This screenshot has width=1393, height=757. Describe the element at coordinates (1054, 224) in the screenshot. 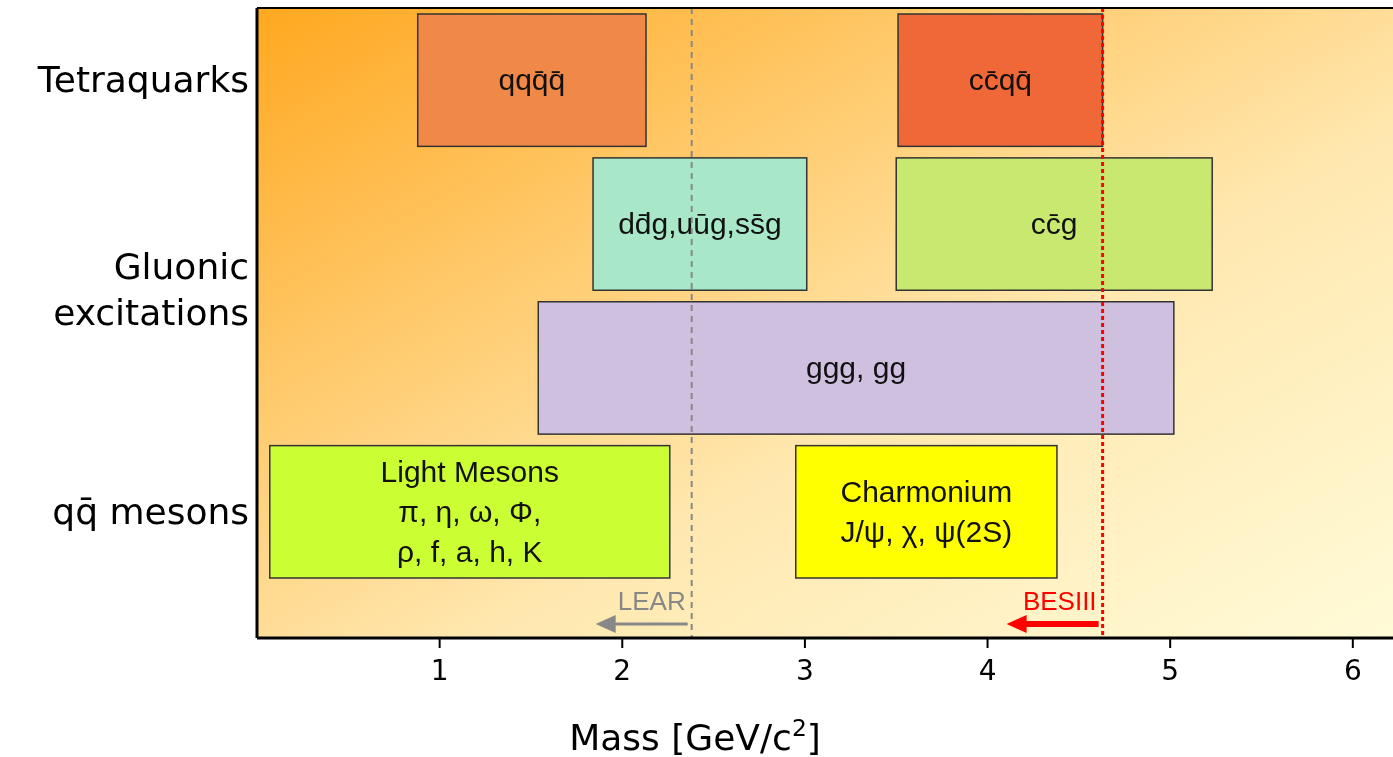

I see `data-label: cc̄g` at that location.